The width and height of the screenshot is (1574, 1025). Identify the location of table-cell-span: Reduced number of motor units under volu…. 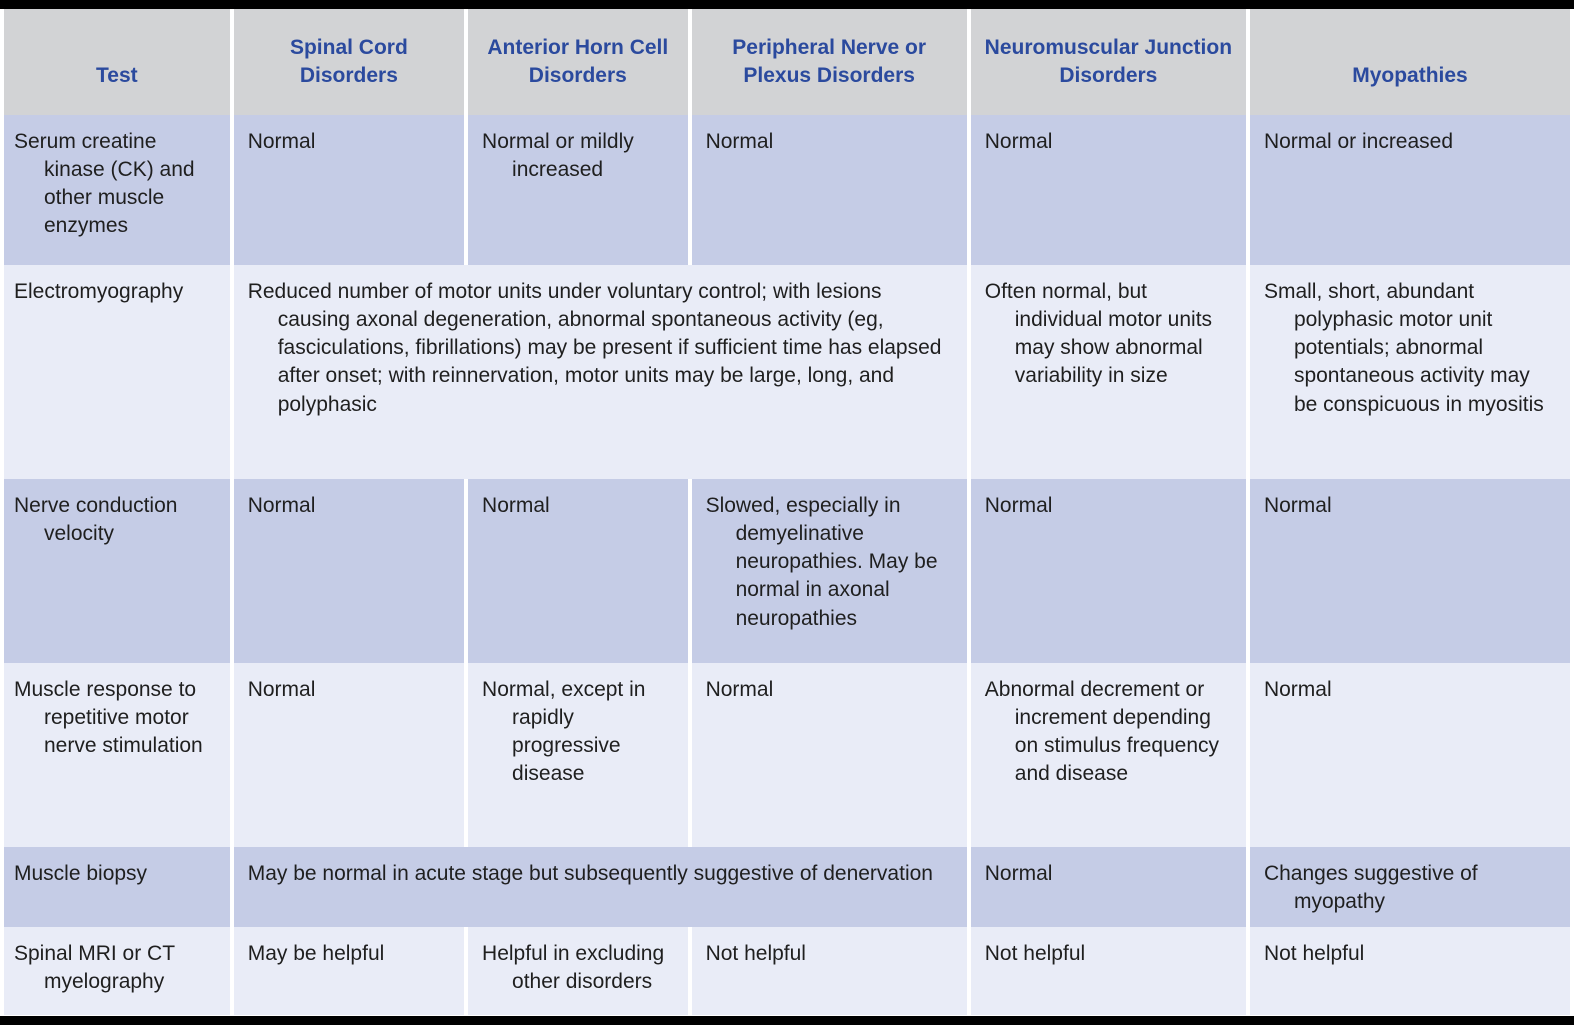
(600, 372).